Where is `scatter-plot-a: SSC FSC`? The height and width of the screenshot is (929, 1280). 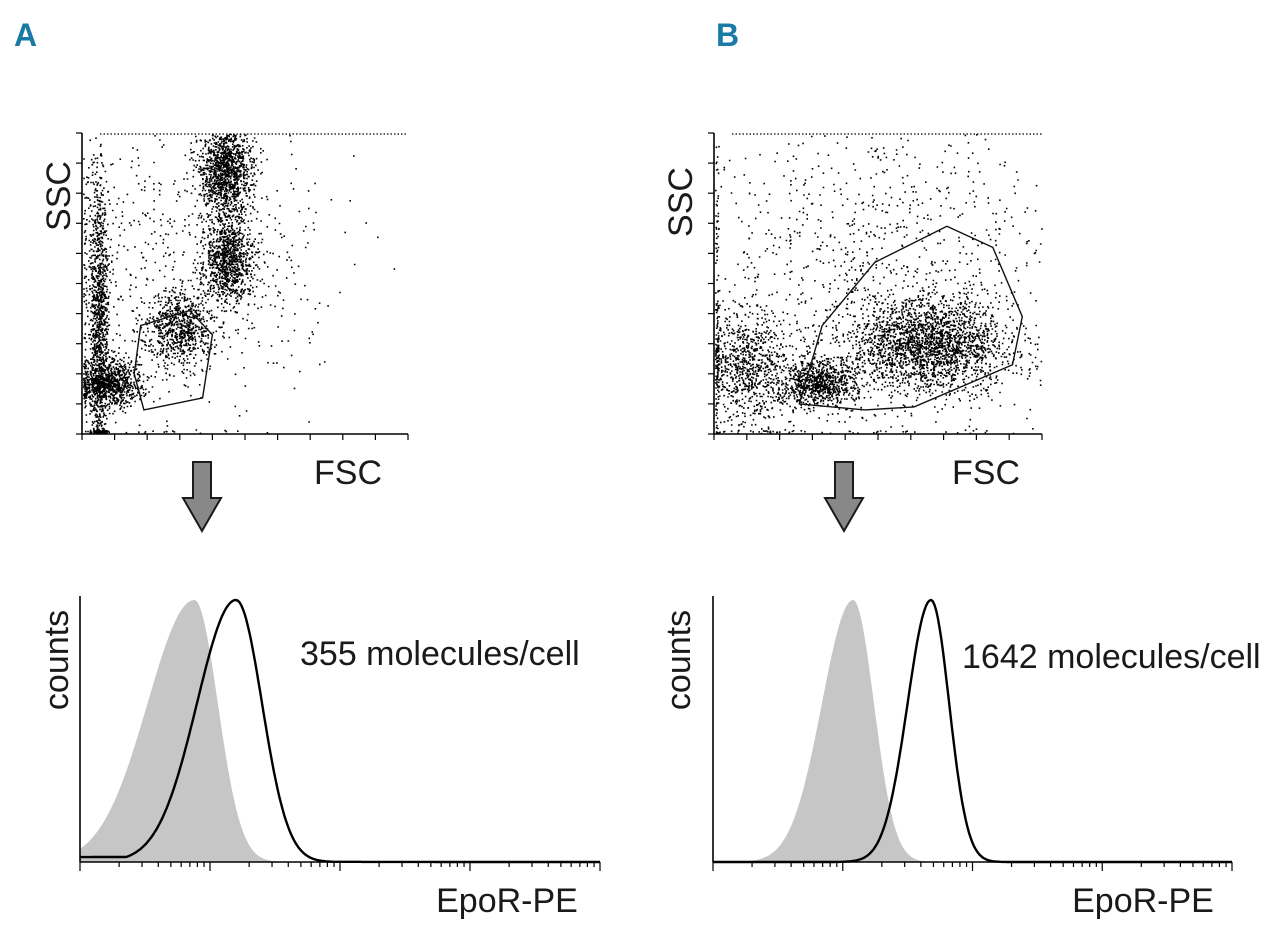
scatter-plot-a: SSC FSC is located at coordinates (224, 312).